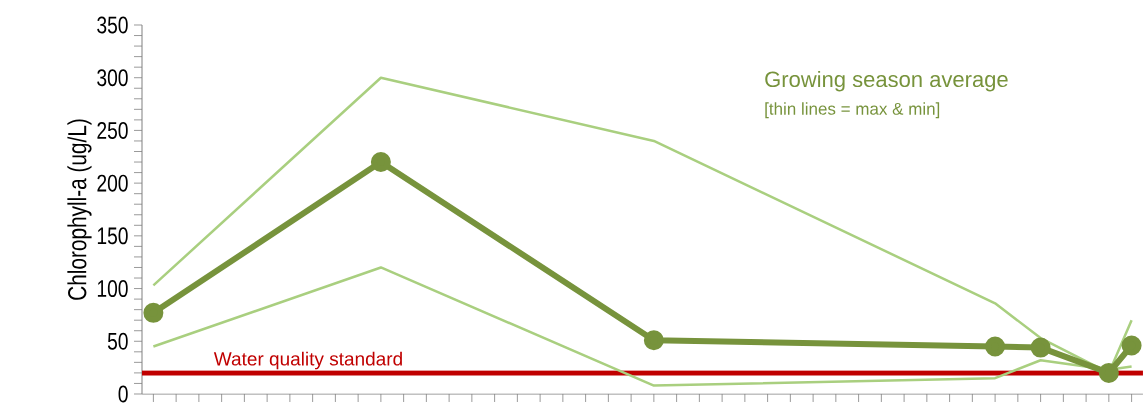 This screenshot has width=1143, height=419. Describe the element at coordinates (112, 289) in the screenshot. I see `y-tick-label: 100` at that location.